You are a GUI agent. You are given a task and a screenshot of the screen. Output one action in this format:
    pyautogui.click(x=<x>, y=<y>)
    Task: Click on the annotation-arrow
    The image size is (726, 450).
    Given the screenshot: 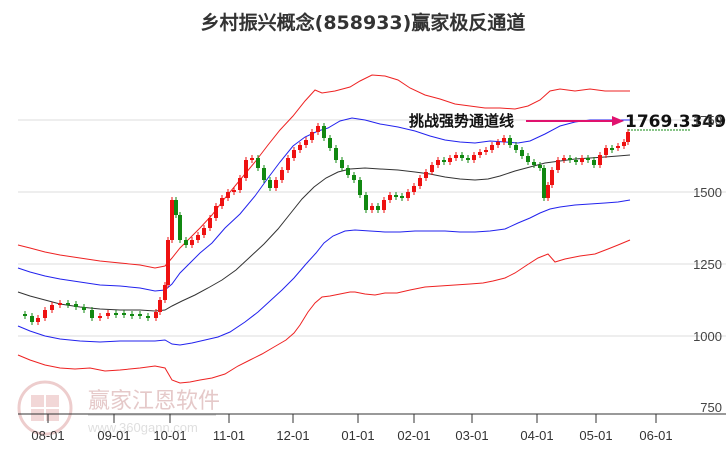 What is the action you would take?
    pyautogui.click(x=575, y=121)
    